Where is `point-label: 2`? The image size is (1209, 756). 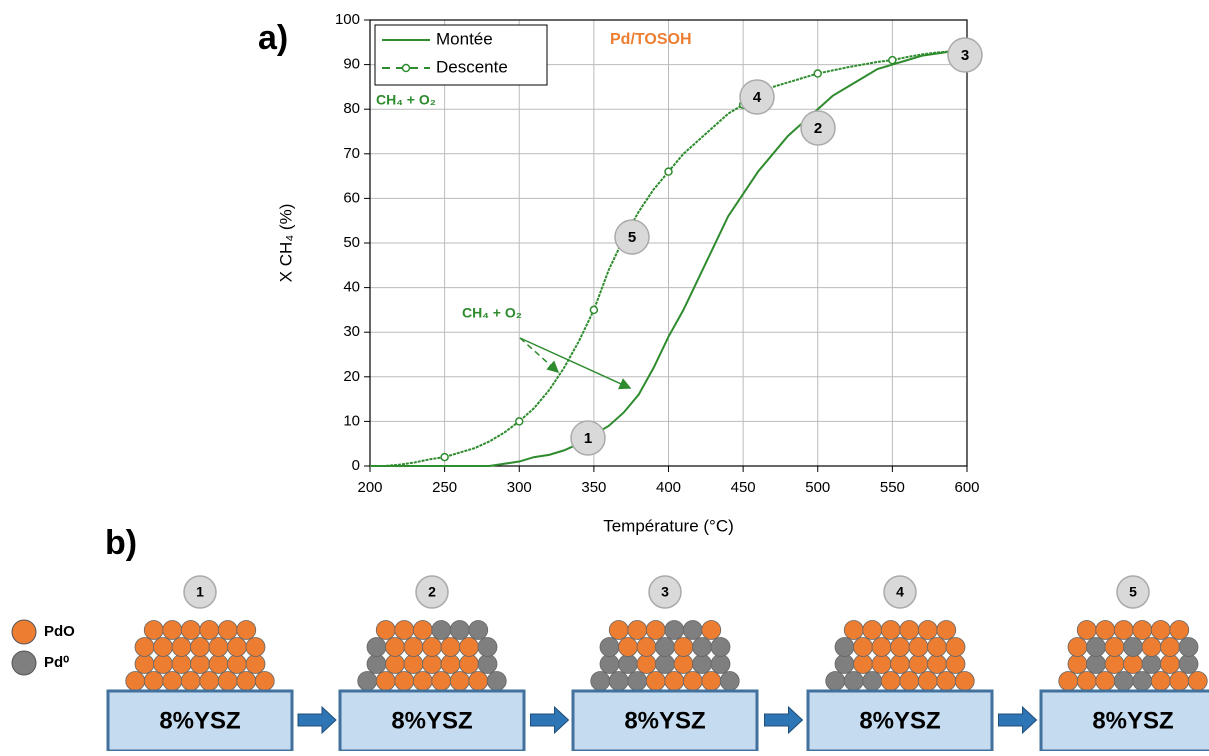
point-label: 2 is located at coordinates (818, 128).